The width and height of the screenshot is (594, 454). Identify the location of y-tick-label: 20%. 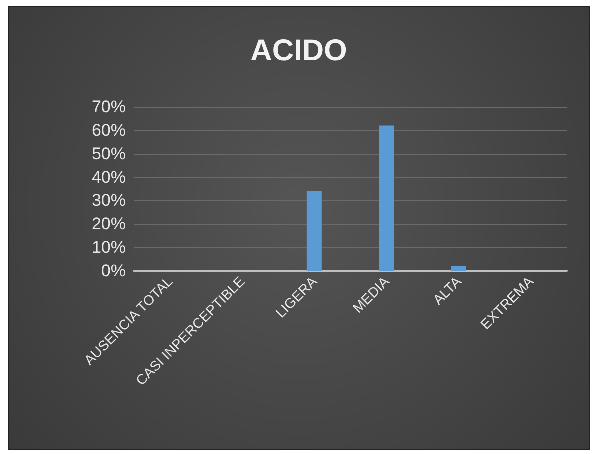
(109, 224).